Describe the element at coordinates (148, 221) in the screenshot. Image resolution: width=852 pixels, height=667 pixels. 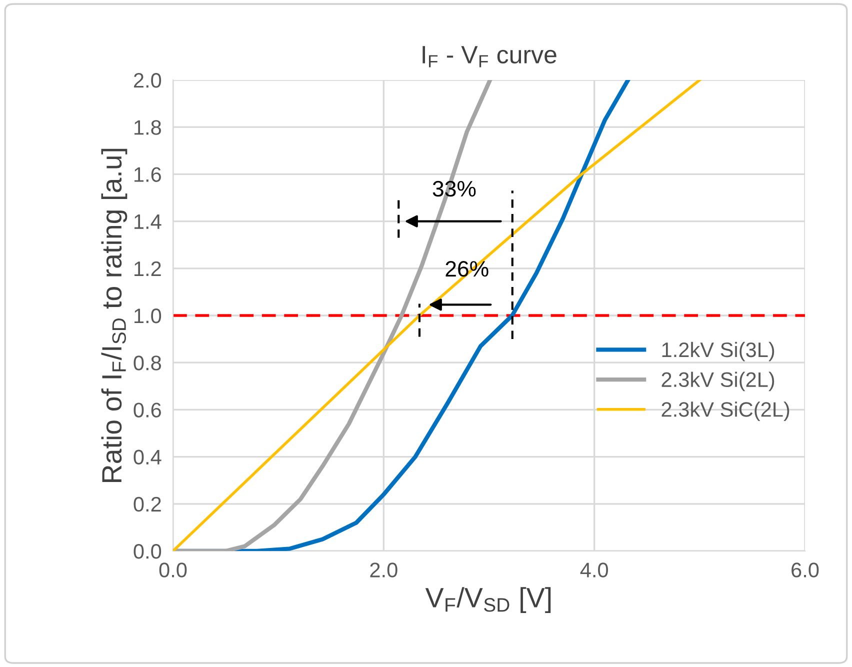
I see `y-tick-label: 1.4` at that location.